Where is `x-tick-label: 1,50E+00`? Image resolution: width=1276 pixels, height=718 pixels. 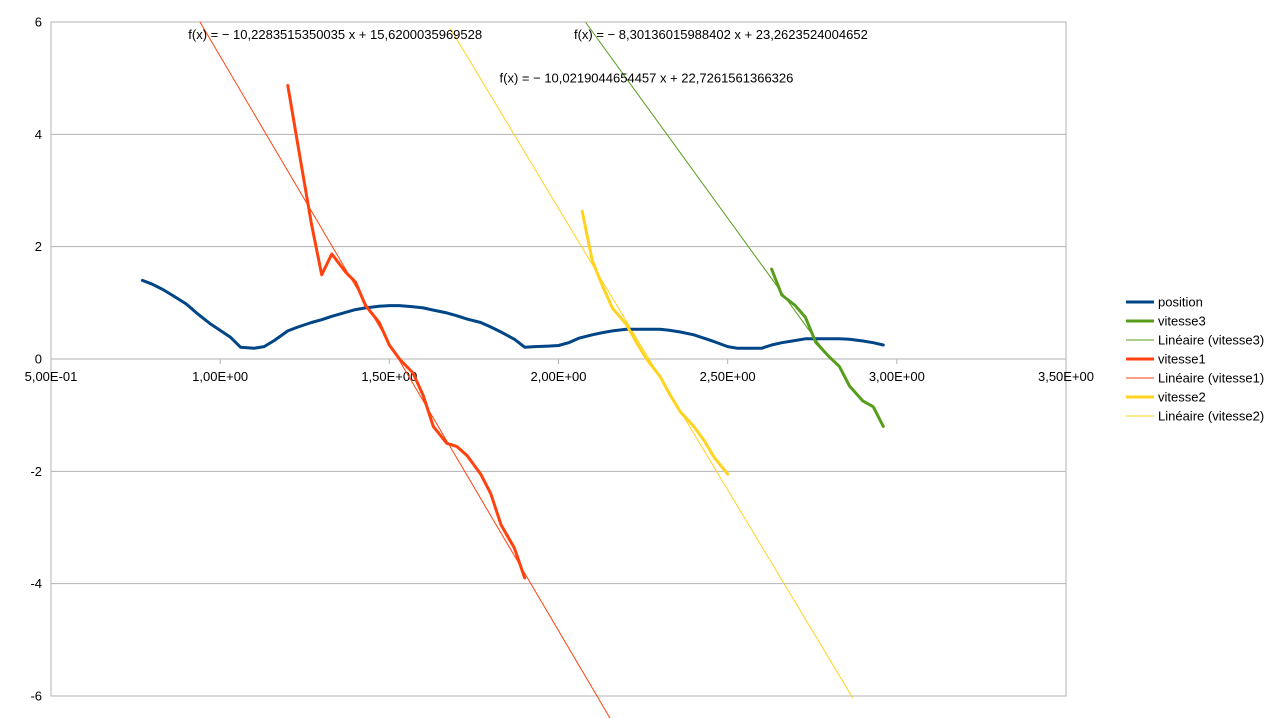
x-tick-label: 1,50E+00 is located at coordinates (389, 376).